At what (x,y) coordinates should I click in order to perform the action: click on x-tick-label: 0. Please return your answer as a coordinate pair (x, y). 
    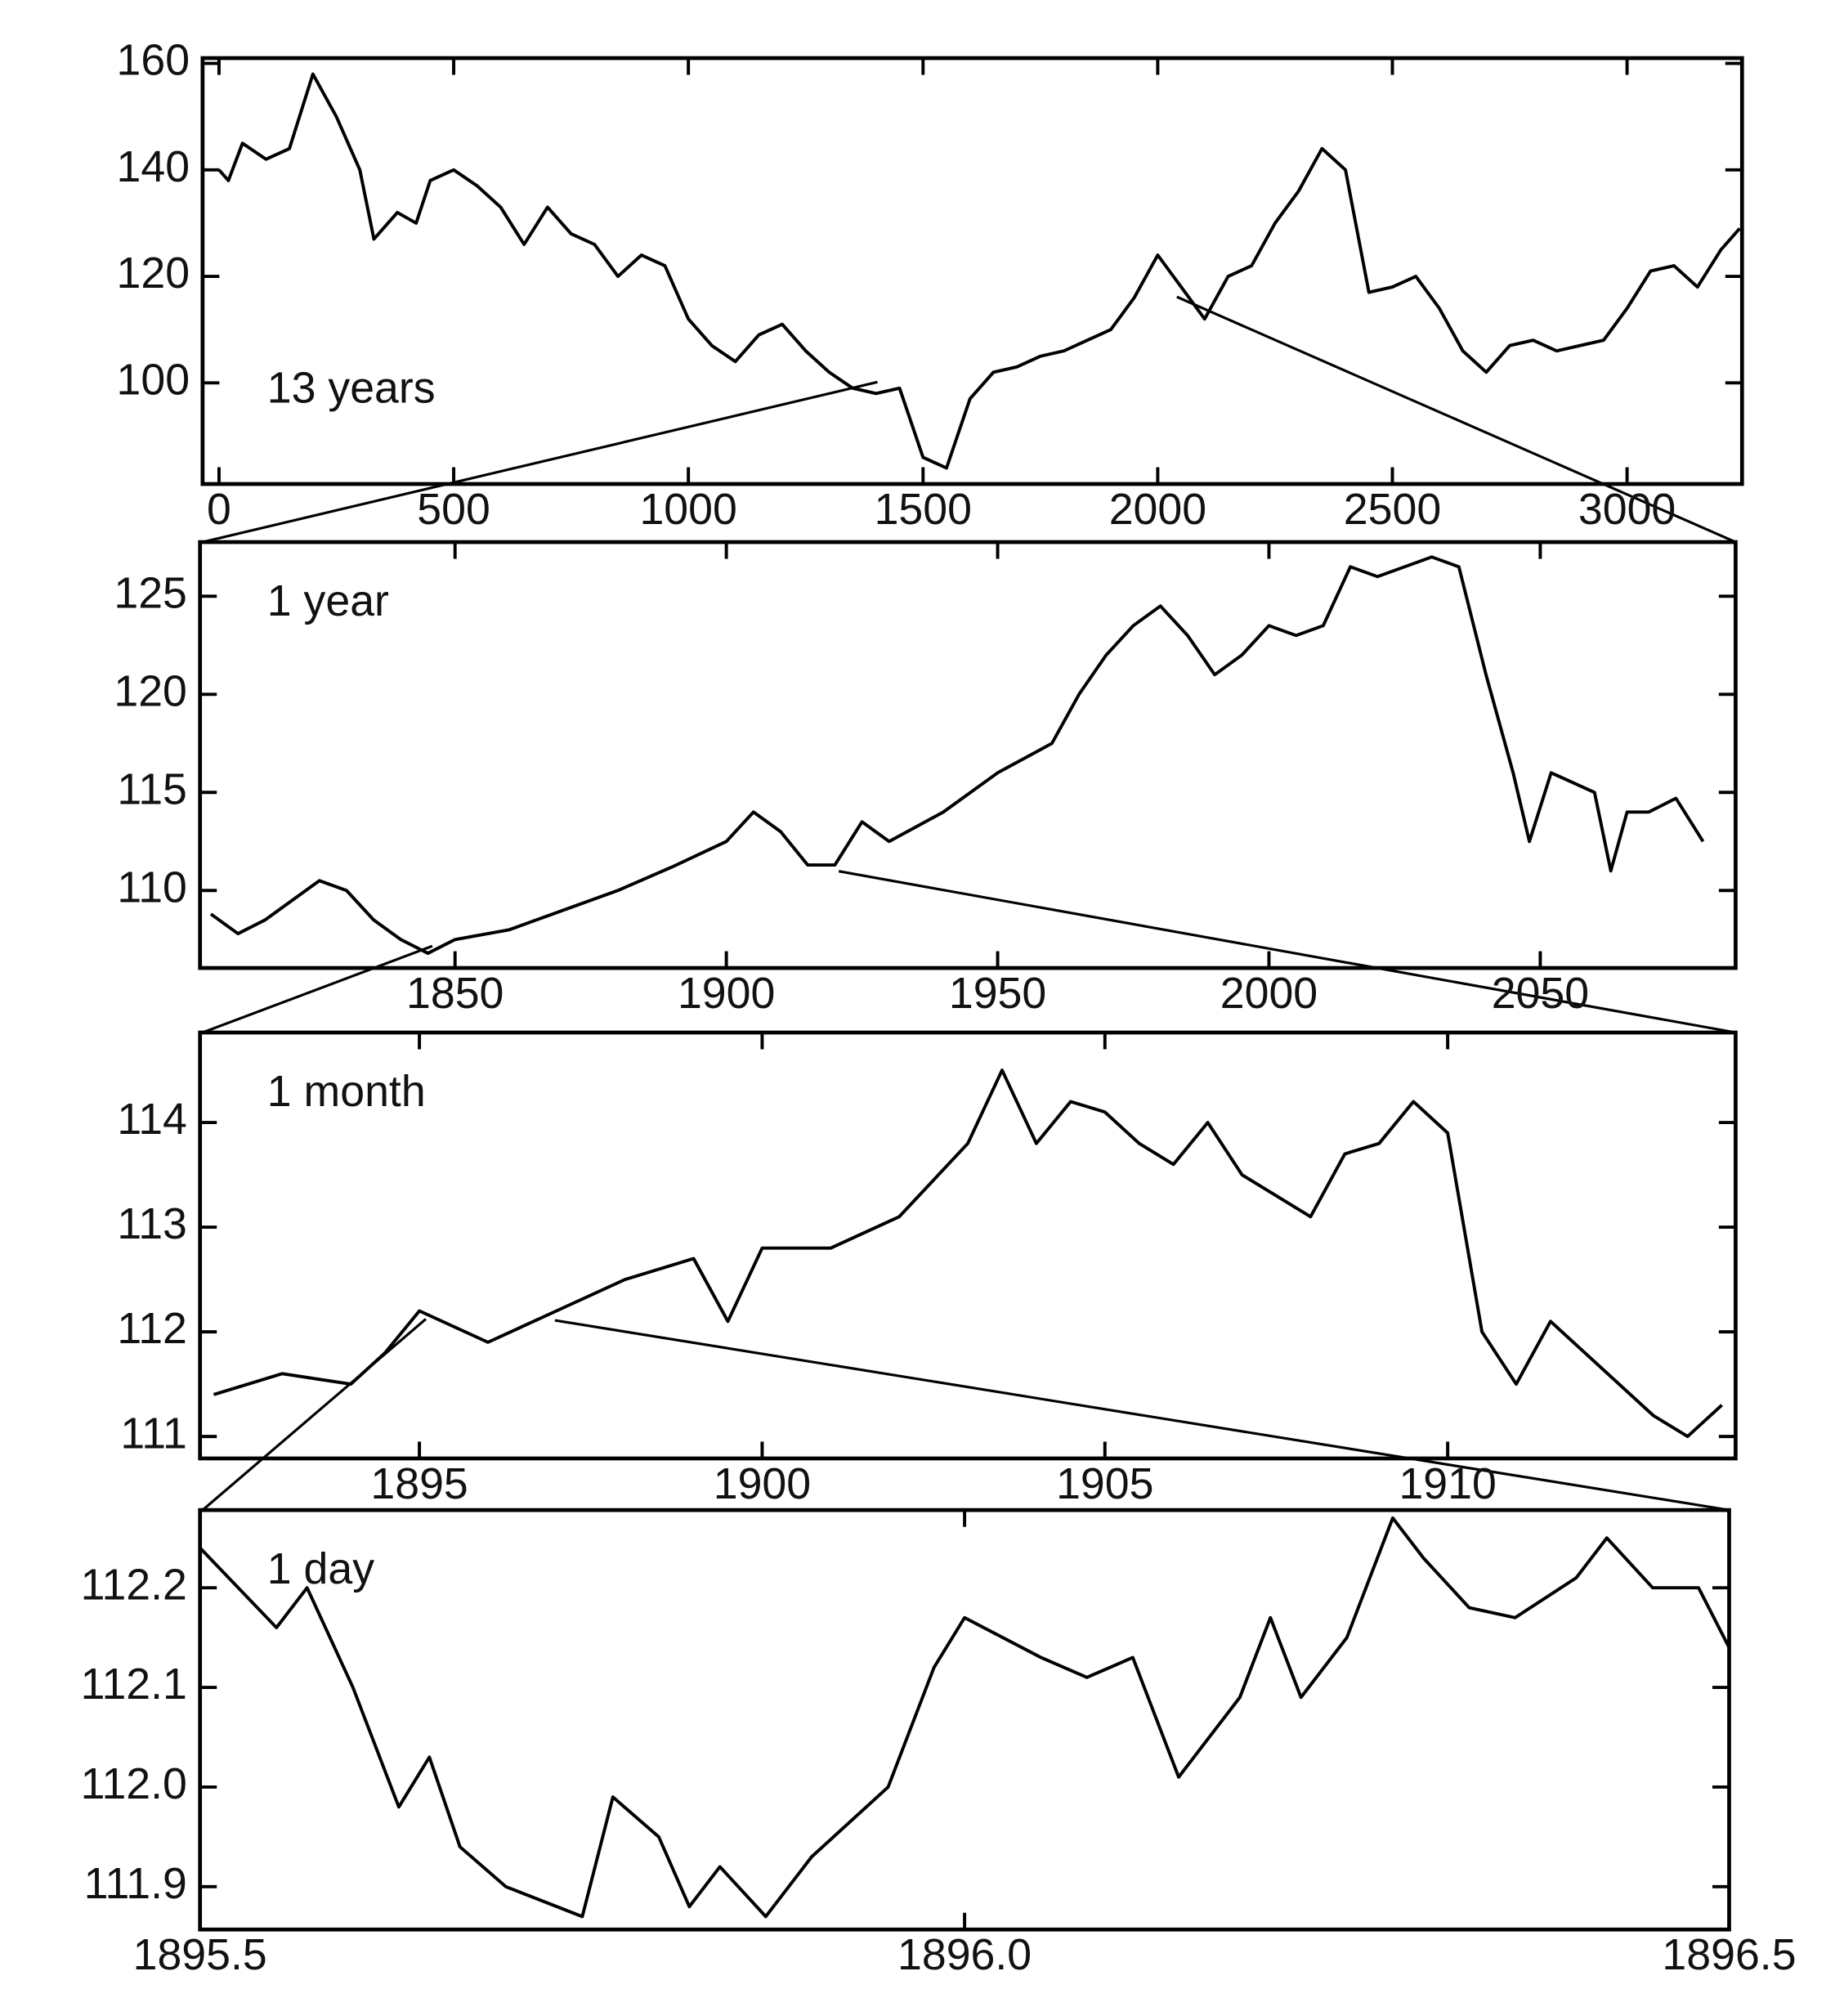
    Looking at the image, I should click on (219, 510).